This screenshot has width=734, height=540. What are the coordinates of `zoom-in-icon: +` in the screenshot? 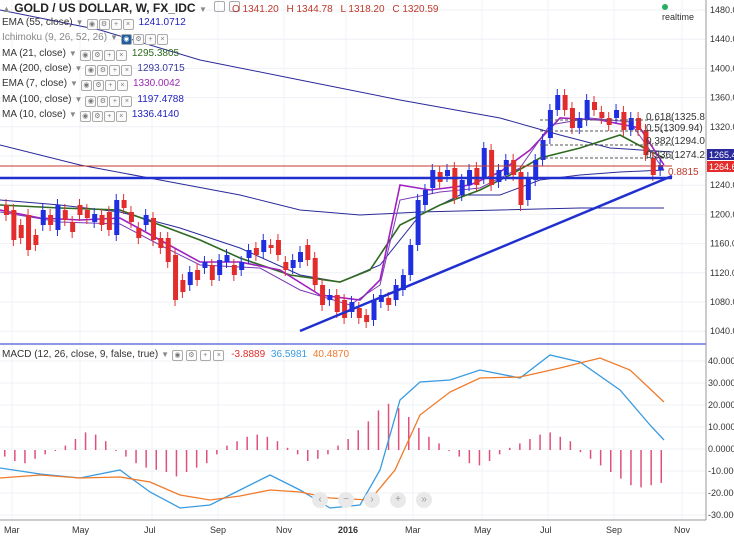 It's located at (398, 500).